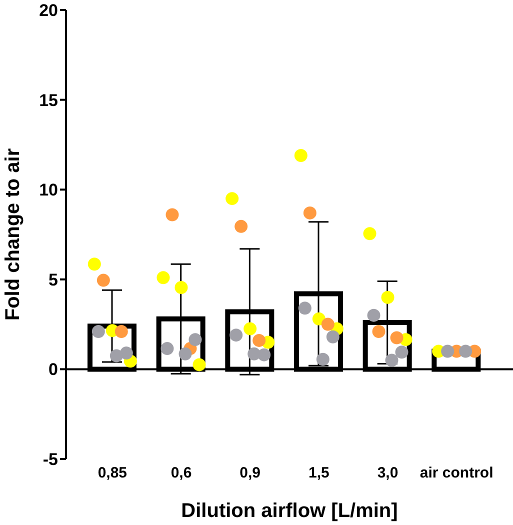 The height and width of the screenshot is (525, 513). Describe the element at coordinates (181, 473) in the screenshot. I see `x-tick-label: 0,6` at that location.